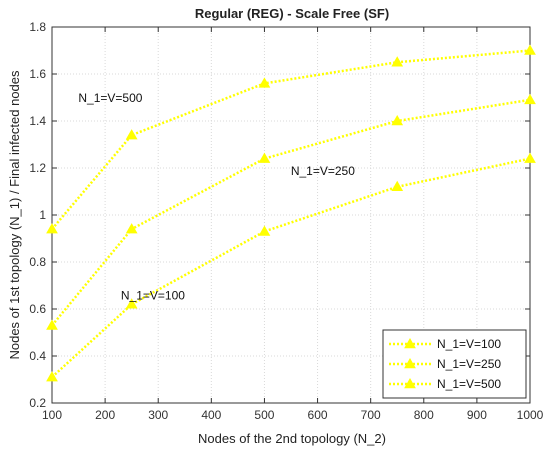  I want to click on x-tick-label: 400, so click(211, 415).